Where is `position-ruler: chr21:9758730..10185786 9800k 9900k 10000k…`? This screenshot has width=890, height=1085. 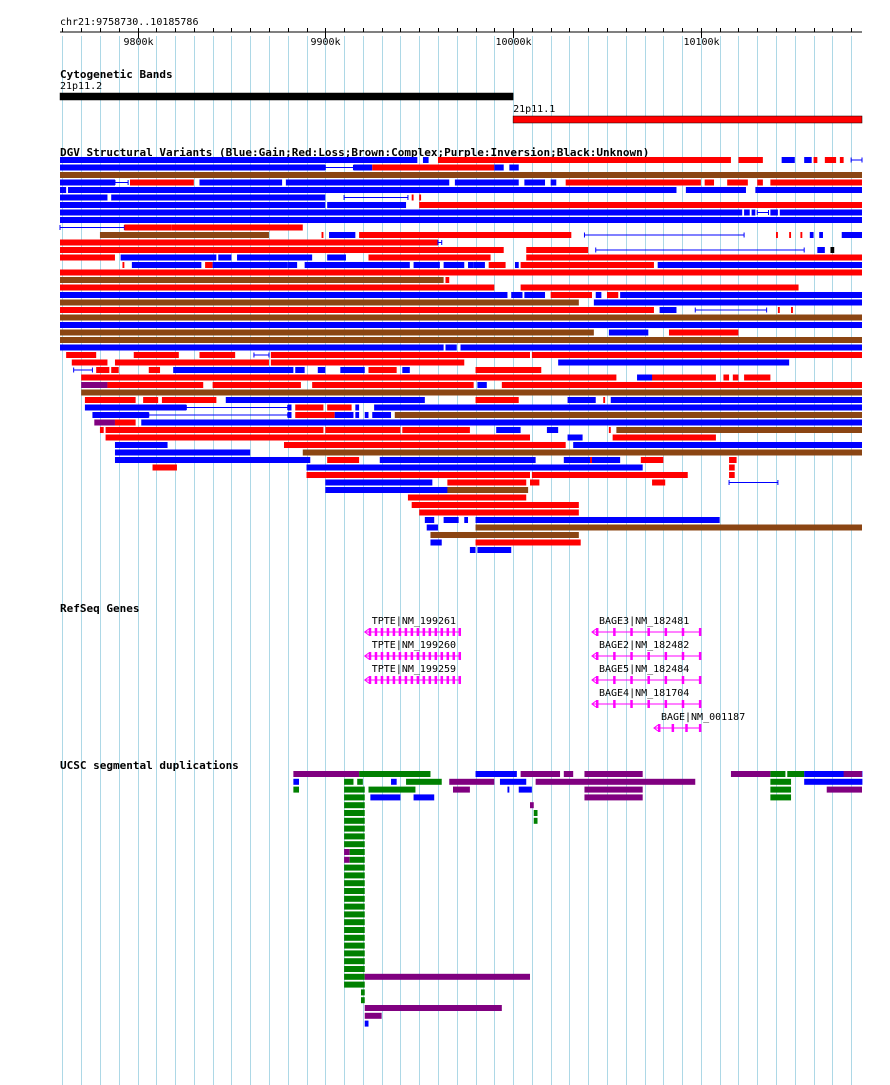
position-ruler: chr21:9758730..10185786 9800k 9900k 10000k… is located at coordinates (461, 32).